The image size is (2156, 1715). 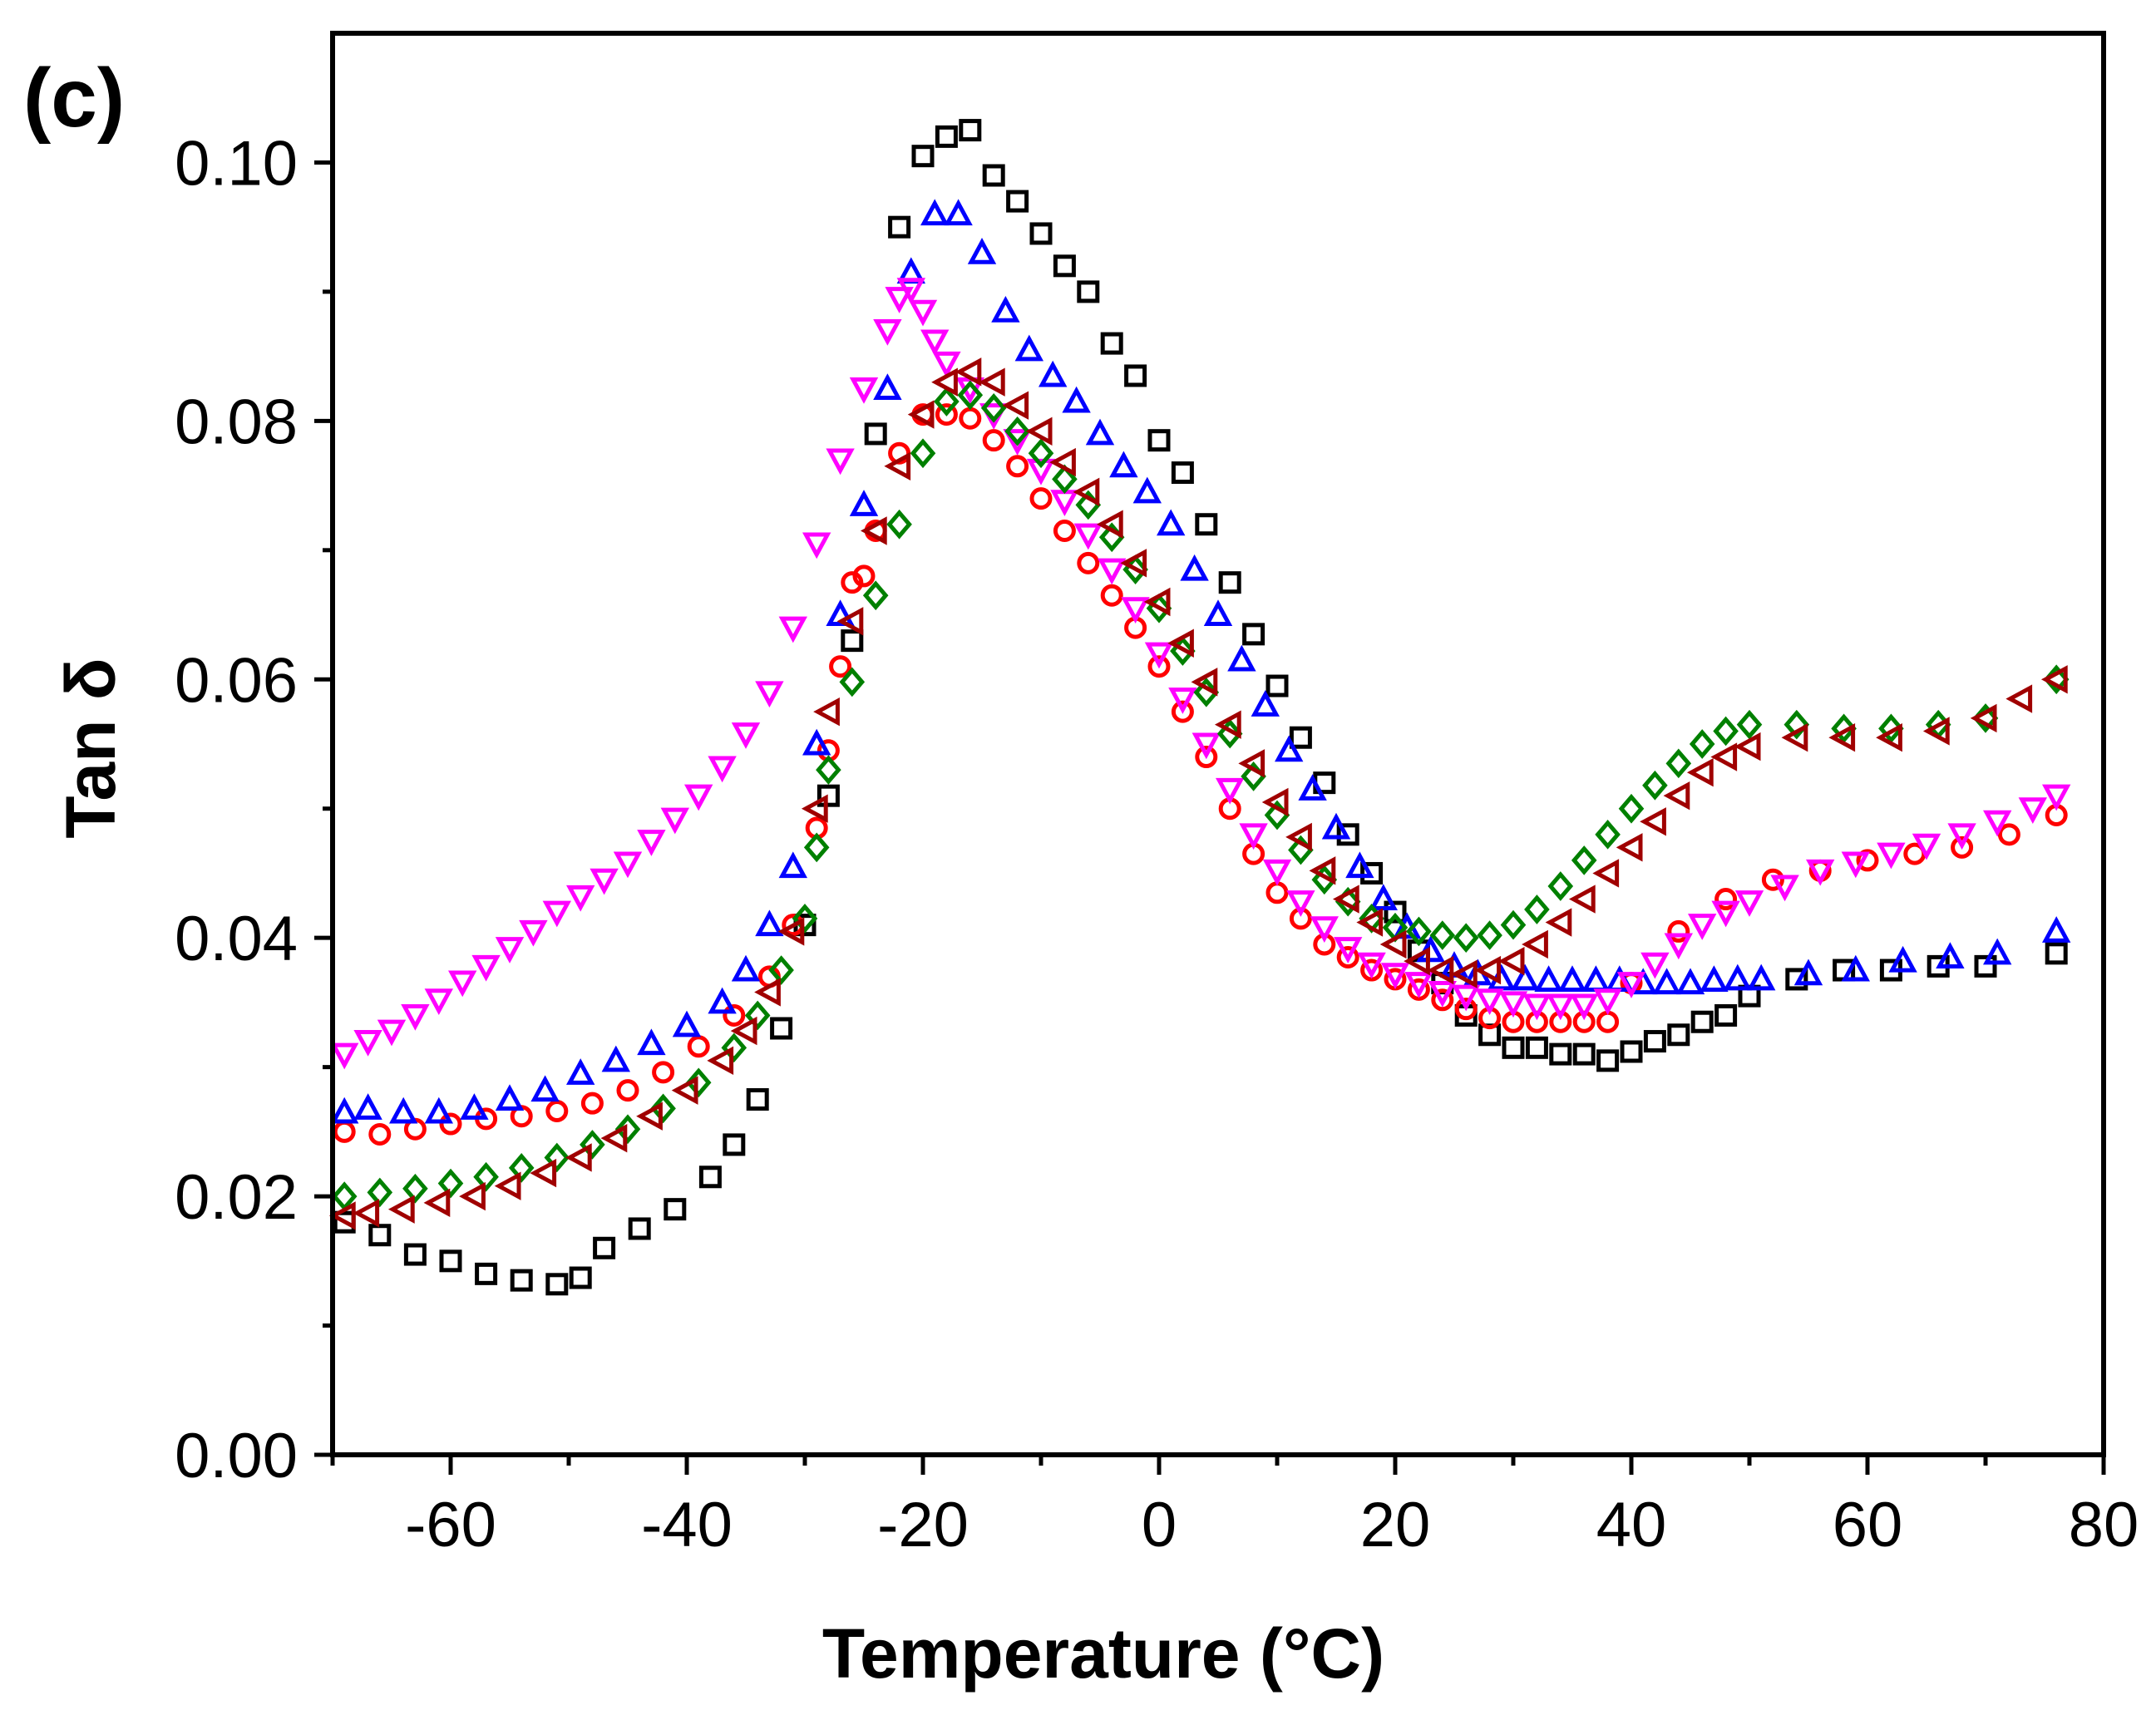 I want to click on y-tick-label: 0.04, so click(x=236, y=939).